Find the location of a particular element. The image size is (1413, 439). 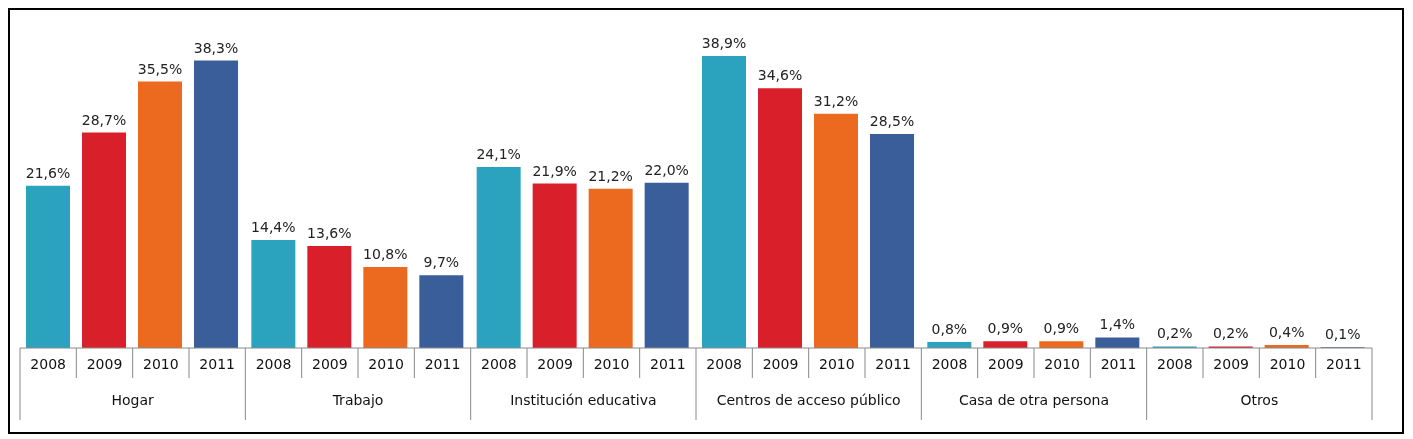

data-label: 28,5% is located at coordinates (892, 121).